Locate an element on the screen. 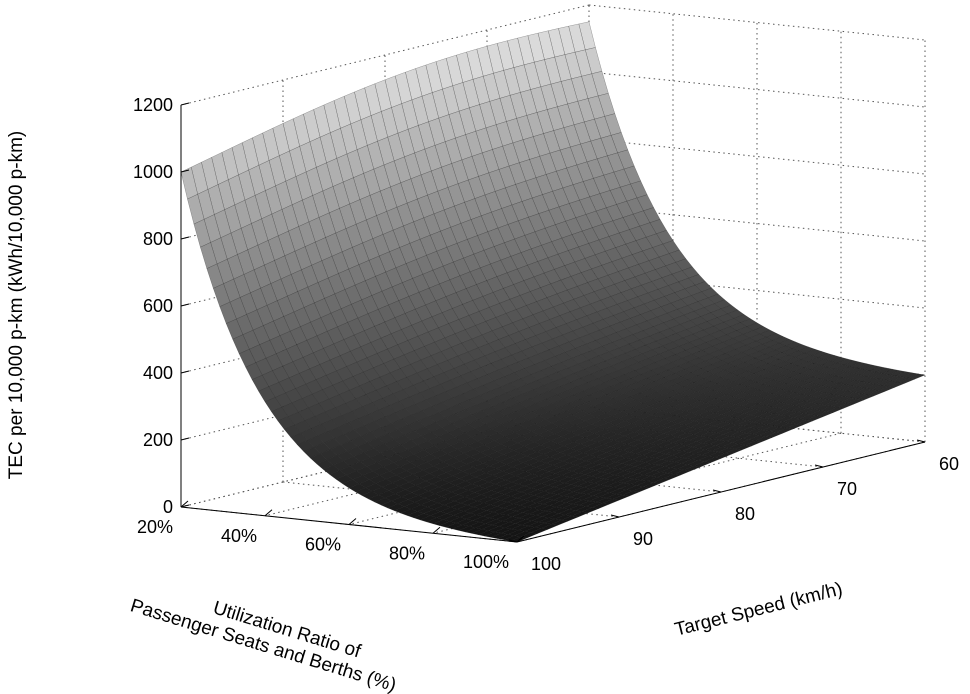 This screenshot has width=970, height=694. y-tick-label: 70 is located at coordinates (847, 489).